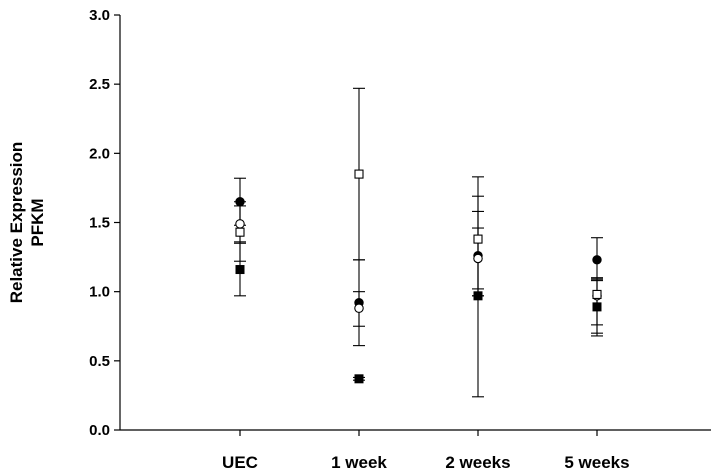 This screenshot has width=720, height=474. What do you see at coordinates (477, 462) in the screenshot?
I see `x-tick-label: 2 weeks` at bounding box center [477, 462].